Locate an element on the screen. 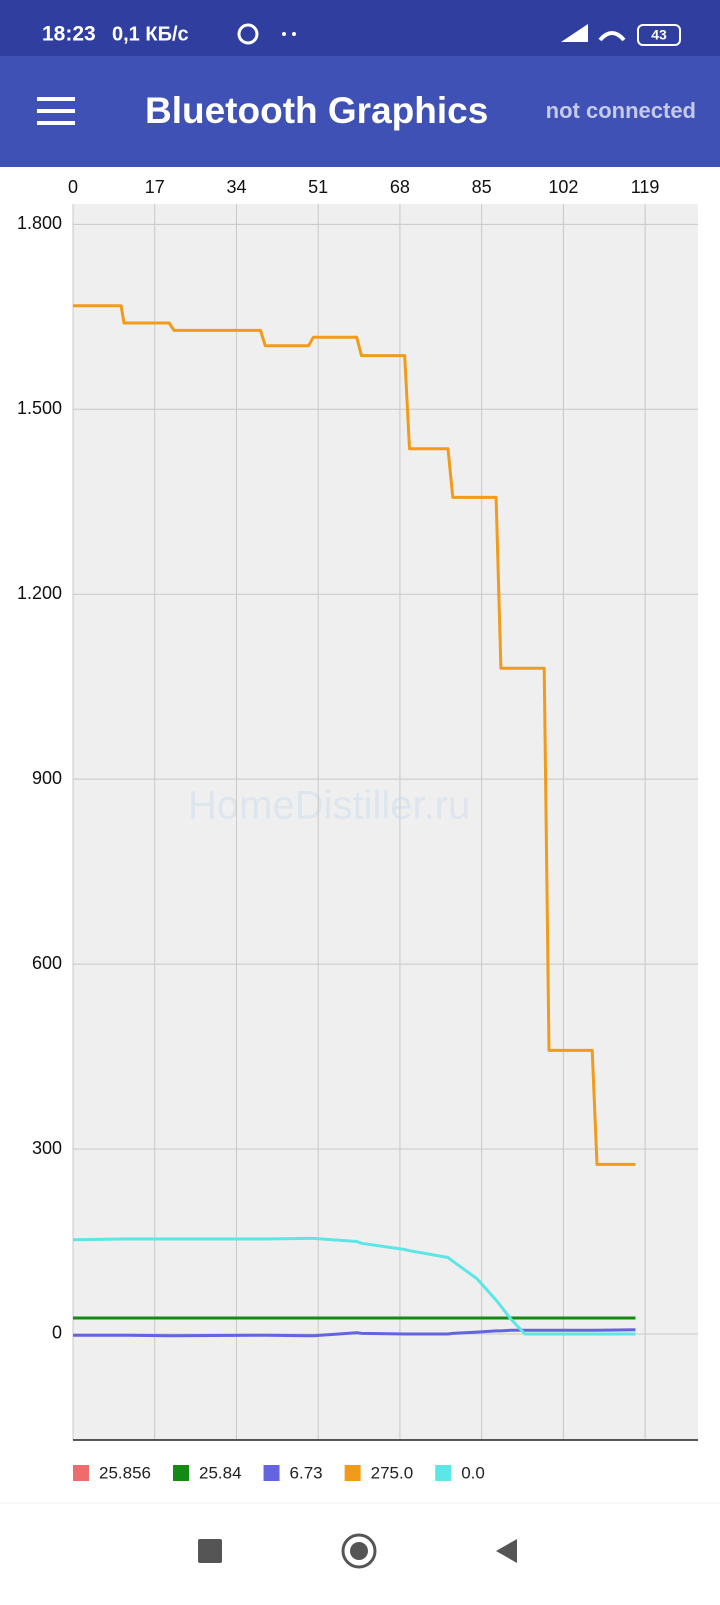 This screenshot has width=720, height=1605. y-tick-label: 0 is located at coordinates (57, 1333).